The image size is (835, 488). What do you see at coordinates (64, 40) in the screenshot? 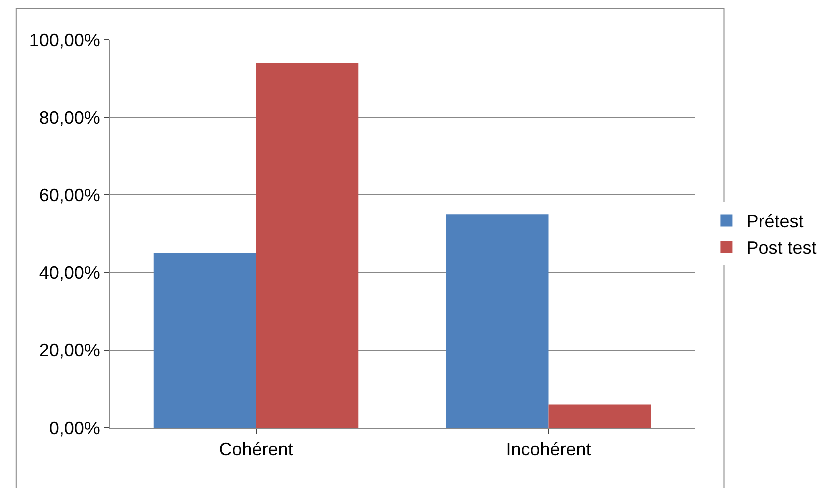
I see `y-tick-label: 100,00%` at bounding box center [64, 40].